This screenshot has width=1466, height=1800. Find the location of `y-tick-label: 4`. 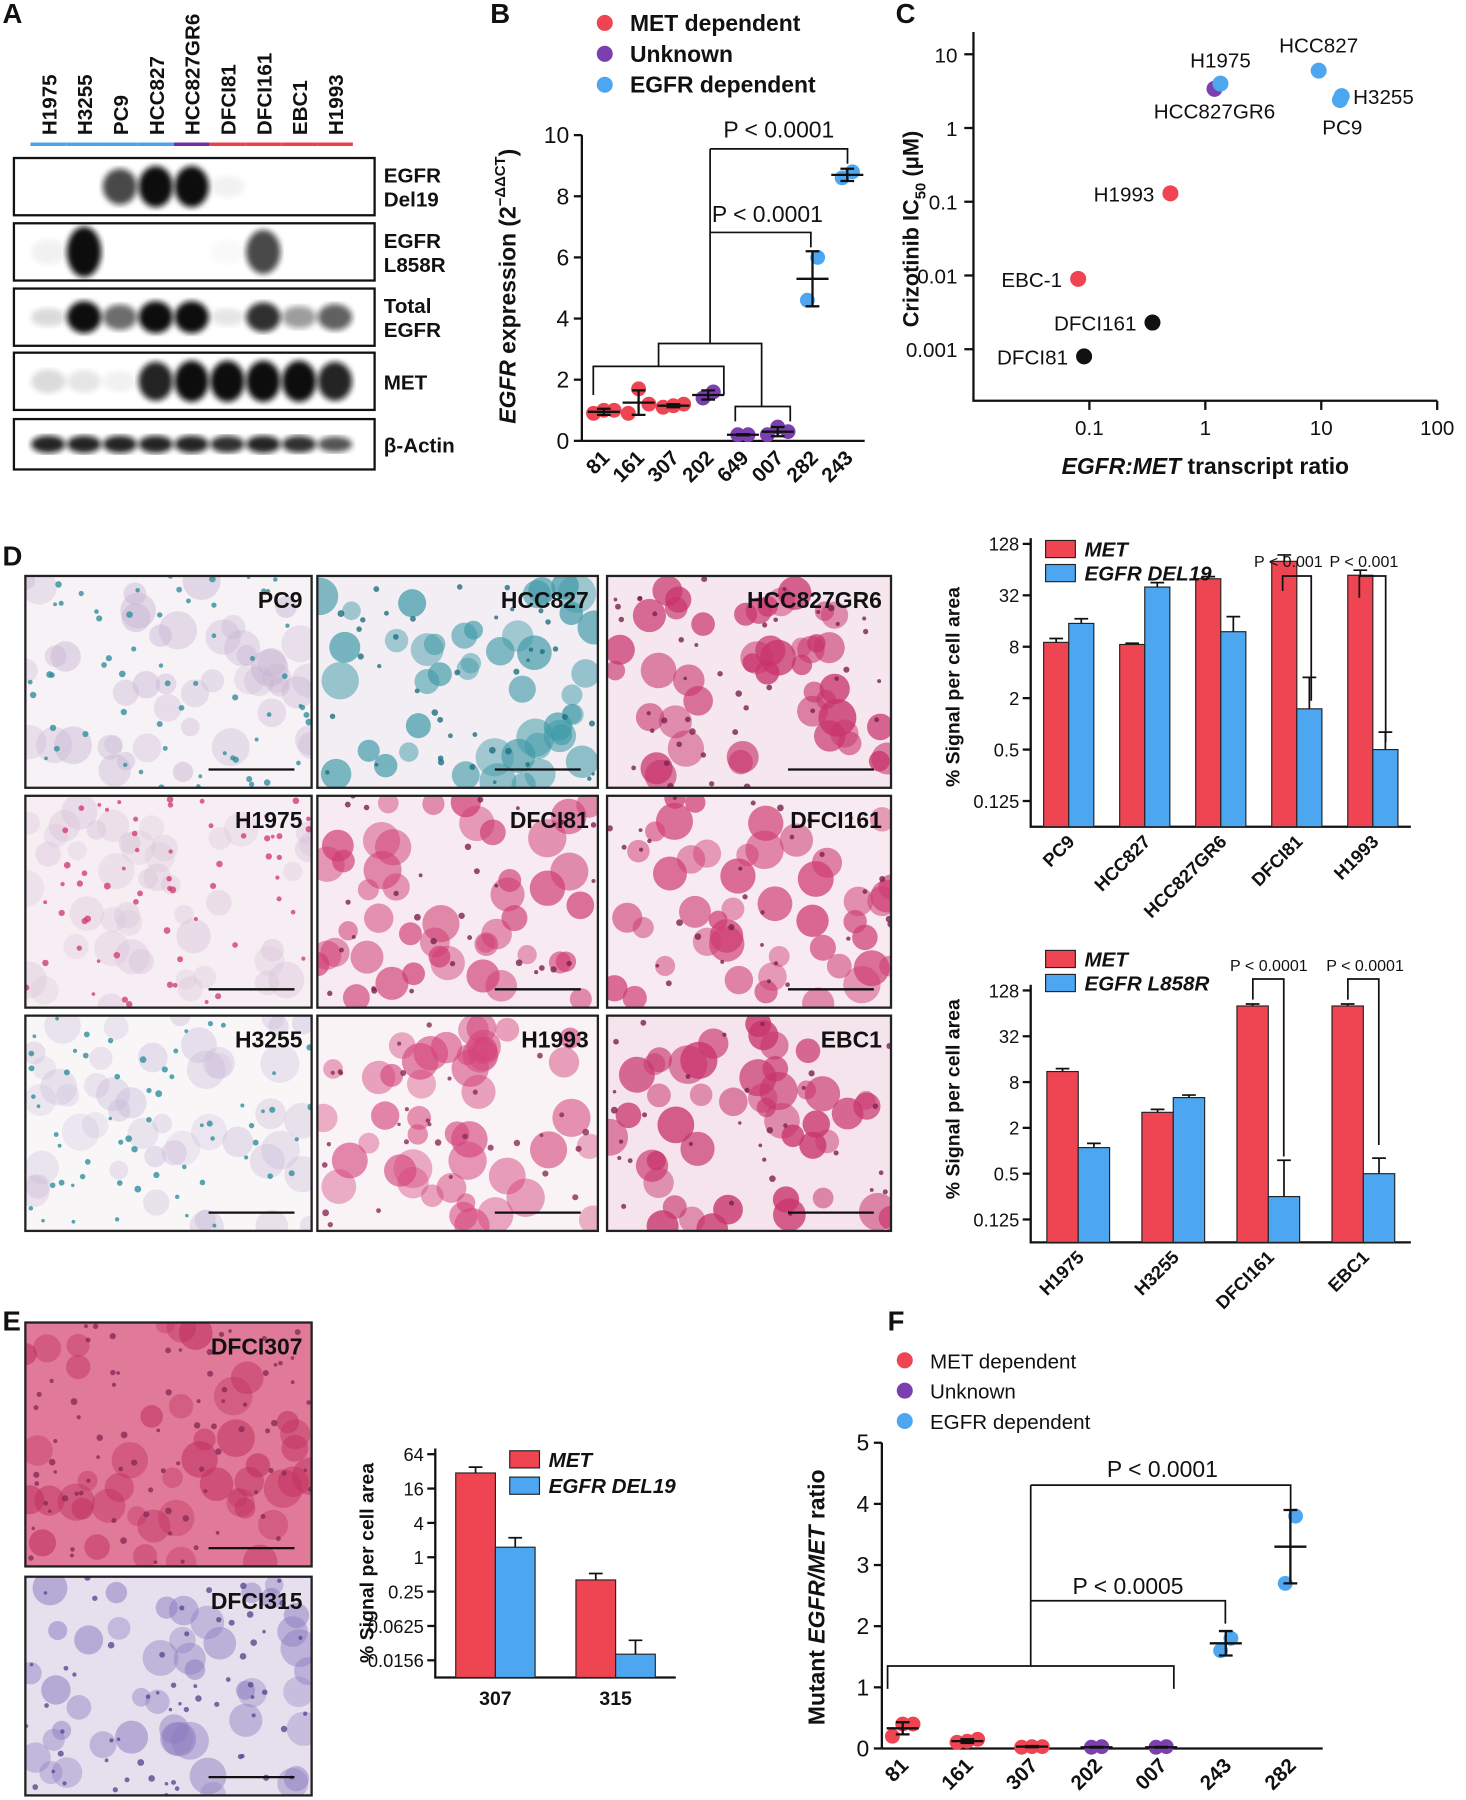

y-tick-label: 4 is located at coordinates (419, 1523).